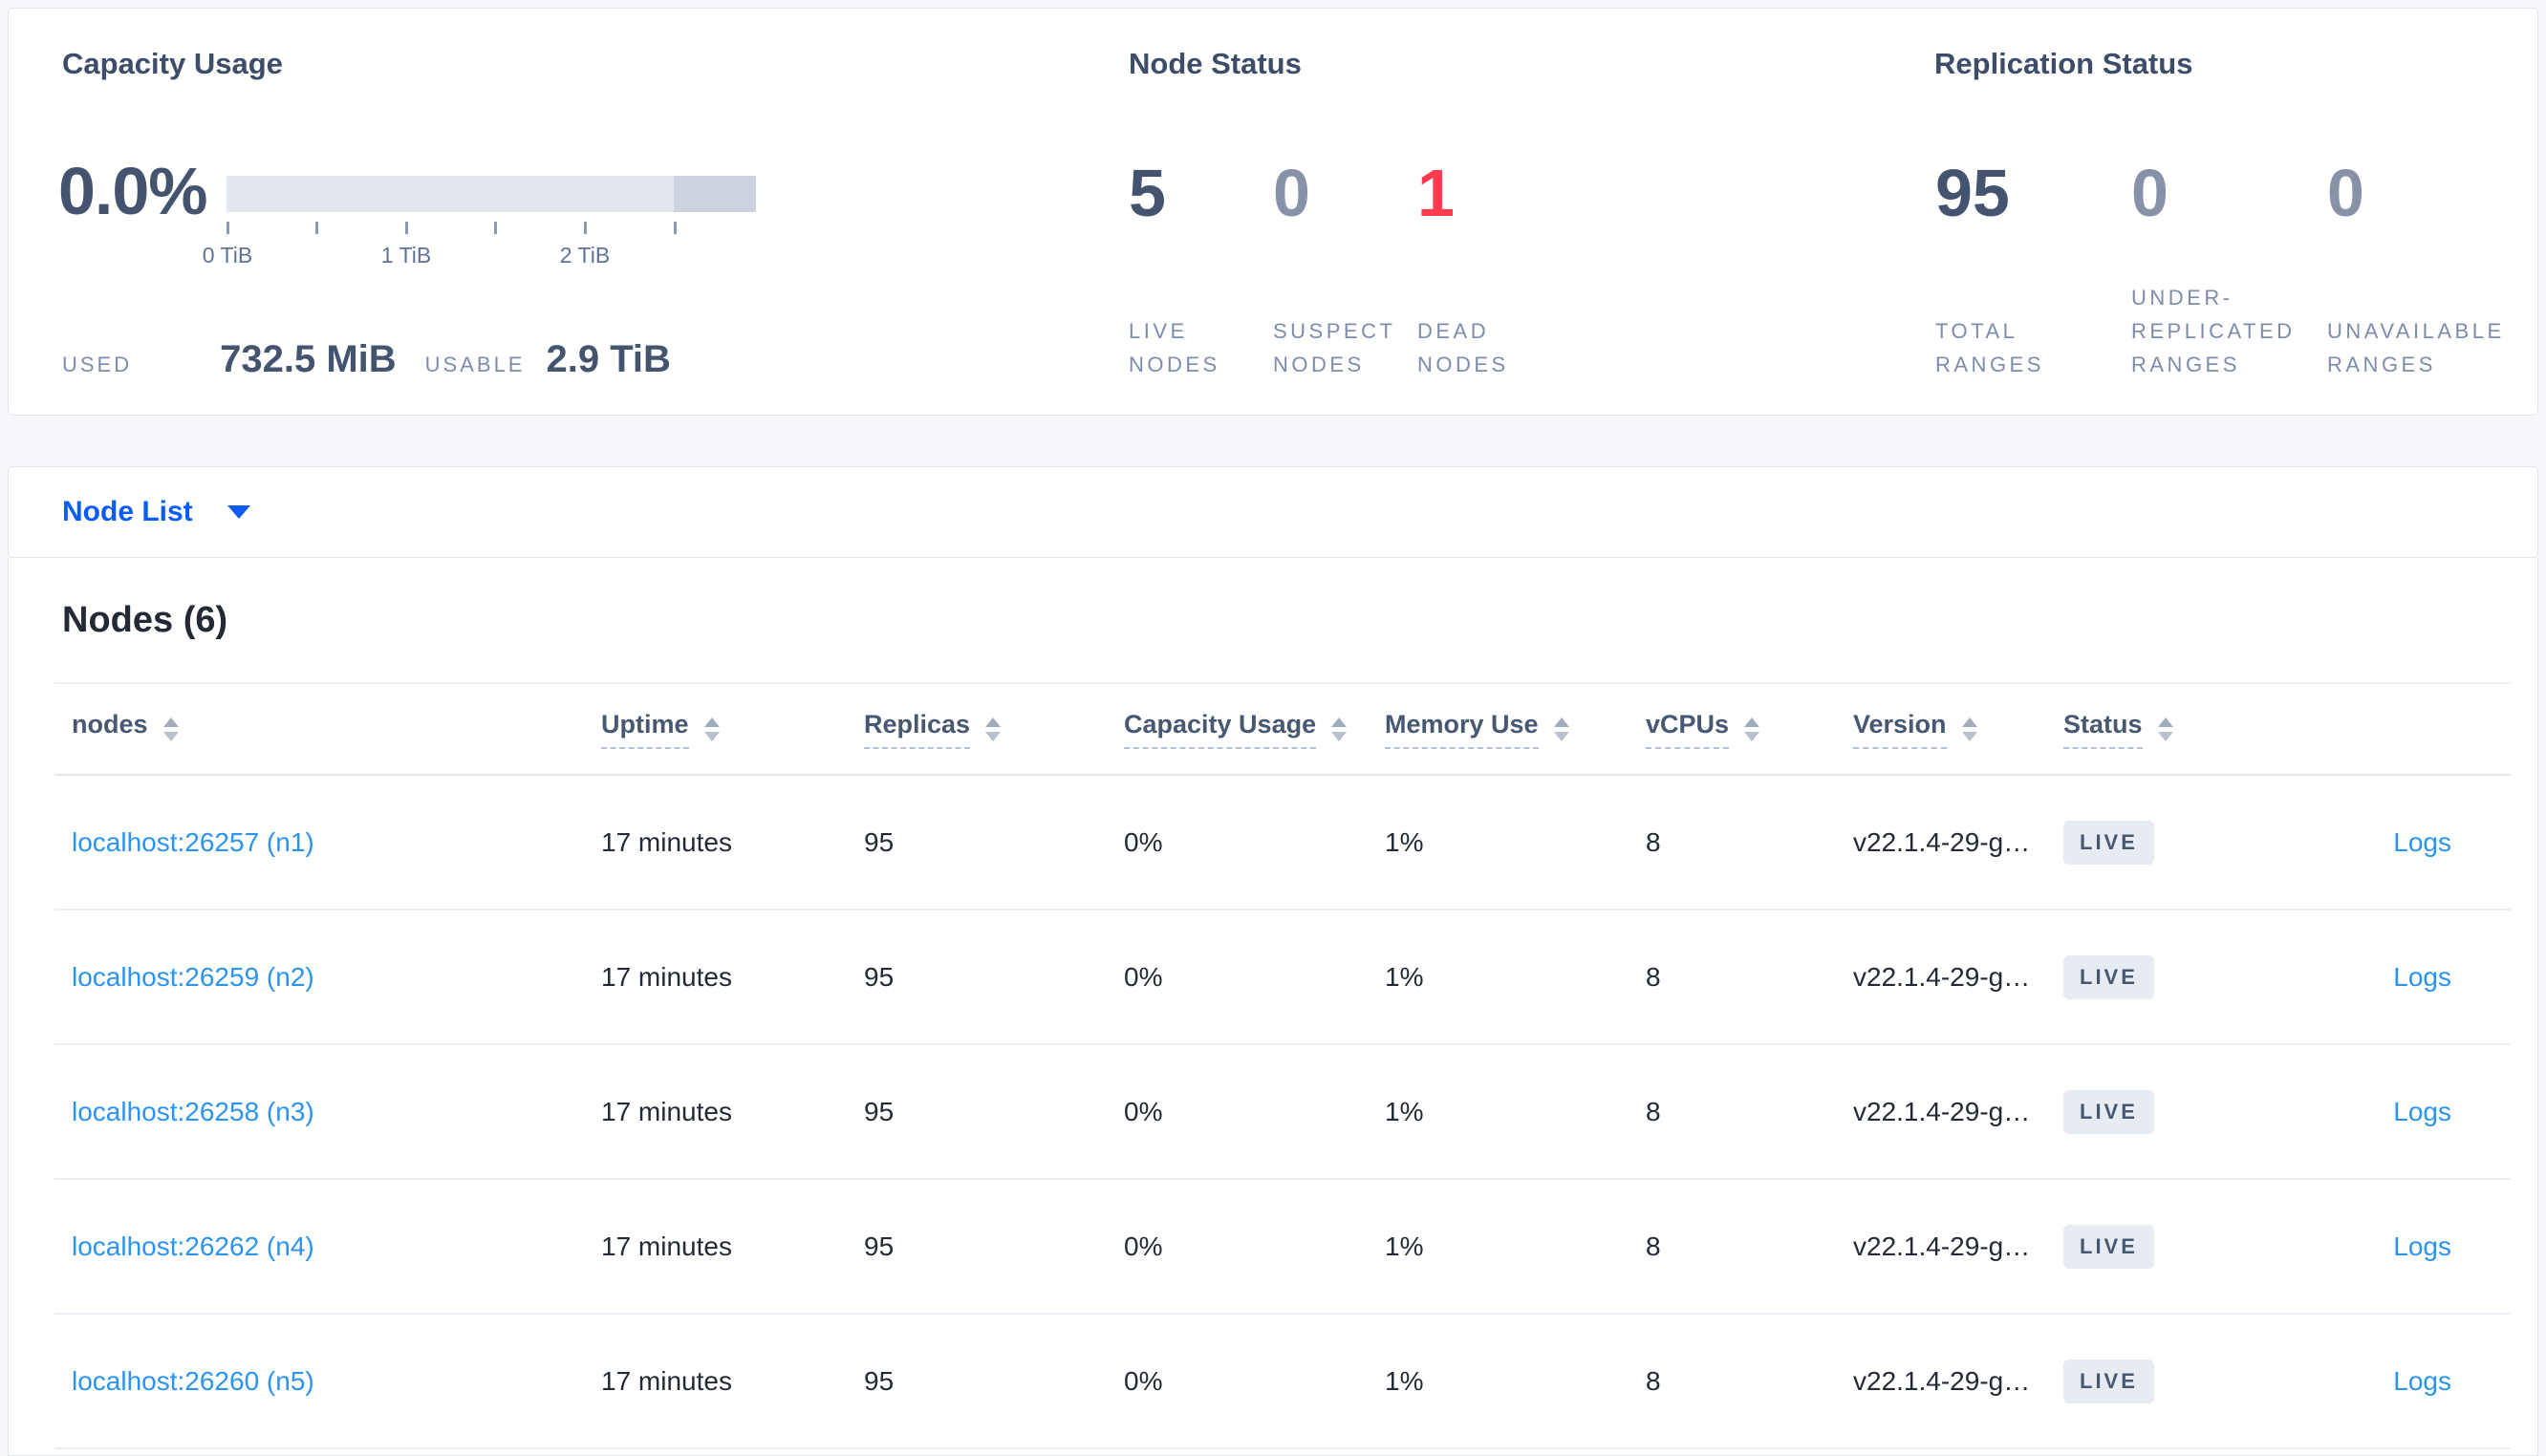 The image size is (2546, 1456). I want to click on capacity-bar-axis: 0 TiB 1 TiB 2 TiB, so click(479, 250).